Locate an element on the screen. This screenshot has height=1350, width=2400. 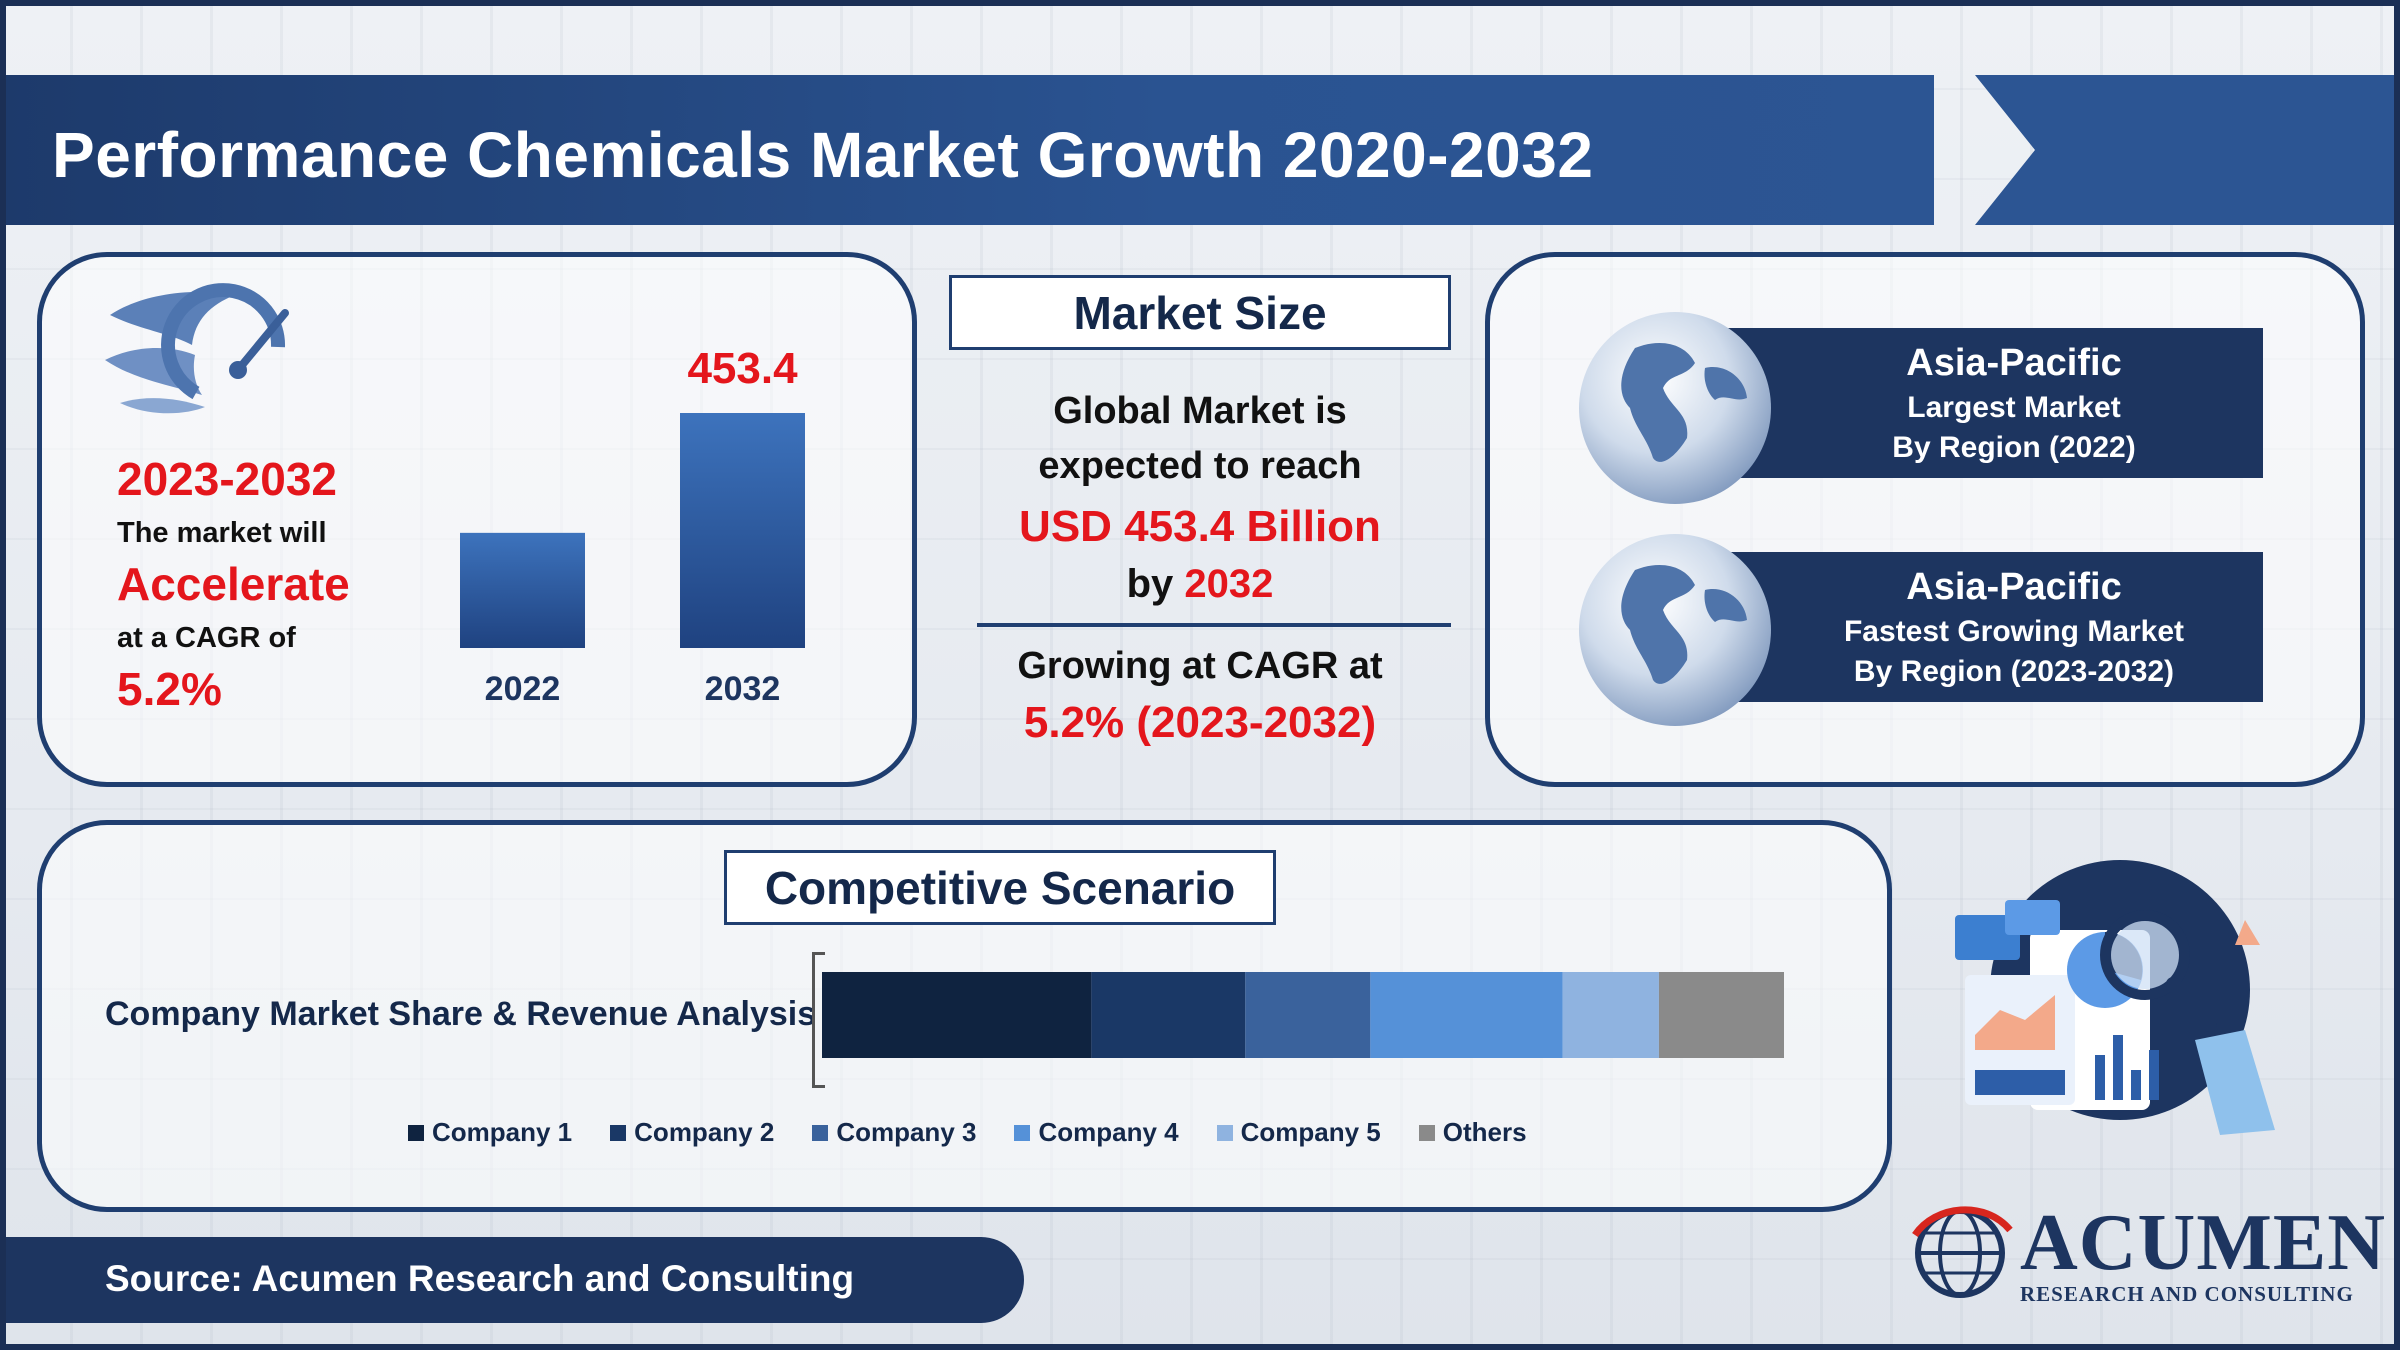
legend-item: Company 1 is located at coordinates (490, 1132).